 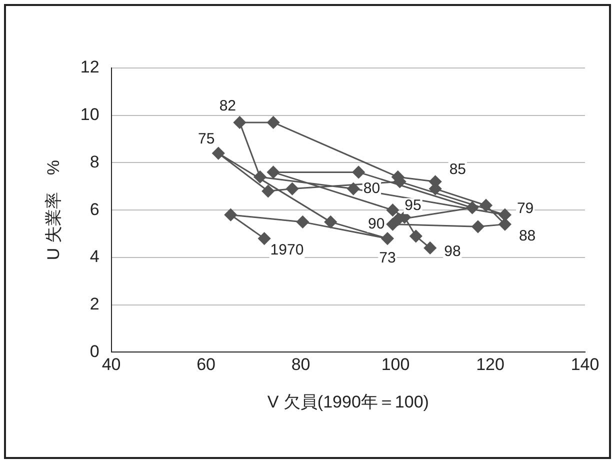 What do you see at coordinates (95, 256) in the screenshot?
I see `y-tick-label: 4` at bounding box center [95, 256].